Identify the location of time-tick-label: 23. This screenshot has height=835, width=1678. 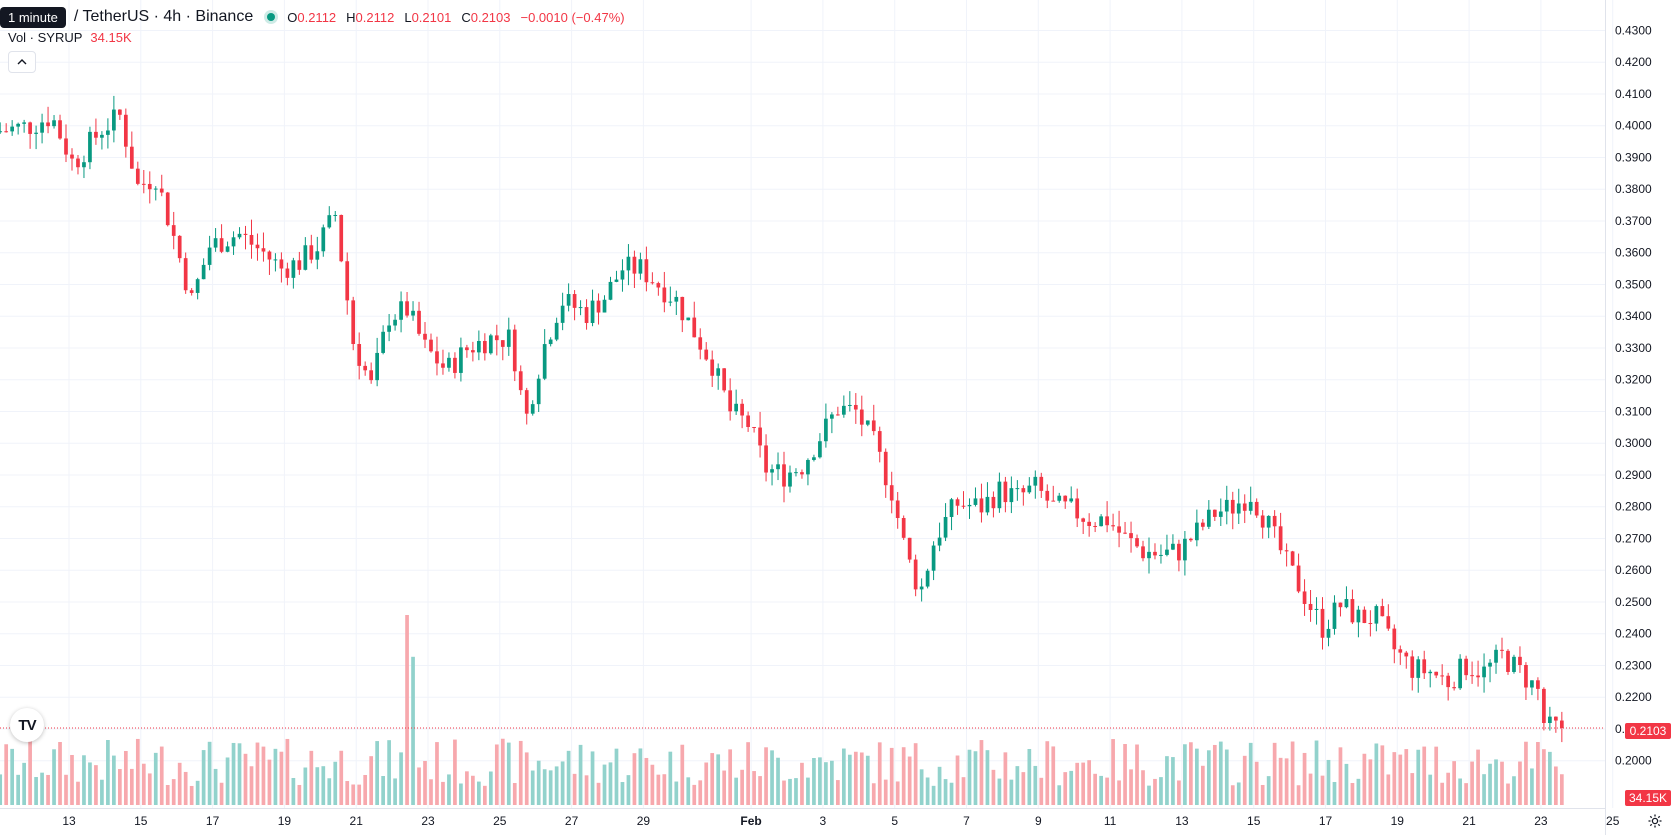
(1541, 821).